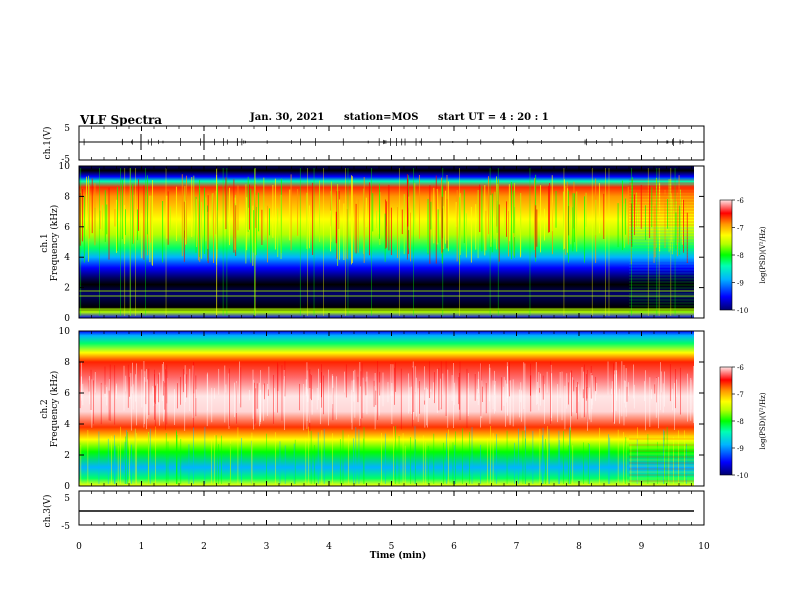 This screenshot has height=612, width=792. Describe the element at coordinates (67, 129) in the screenshot. I see `ch1-ytick-top: 5` at that location.